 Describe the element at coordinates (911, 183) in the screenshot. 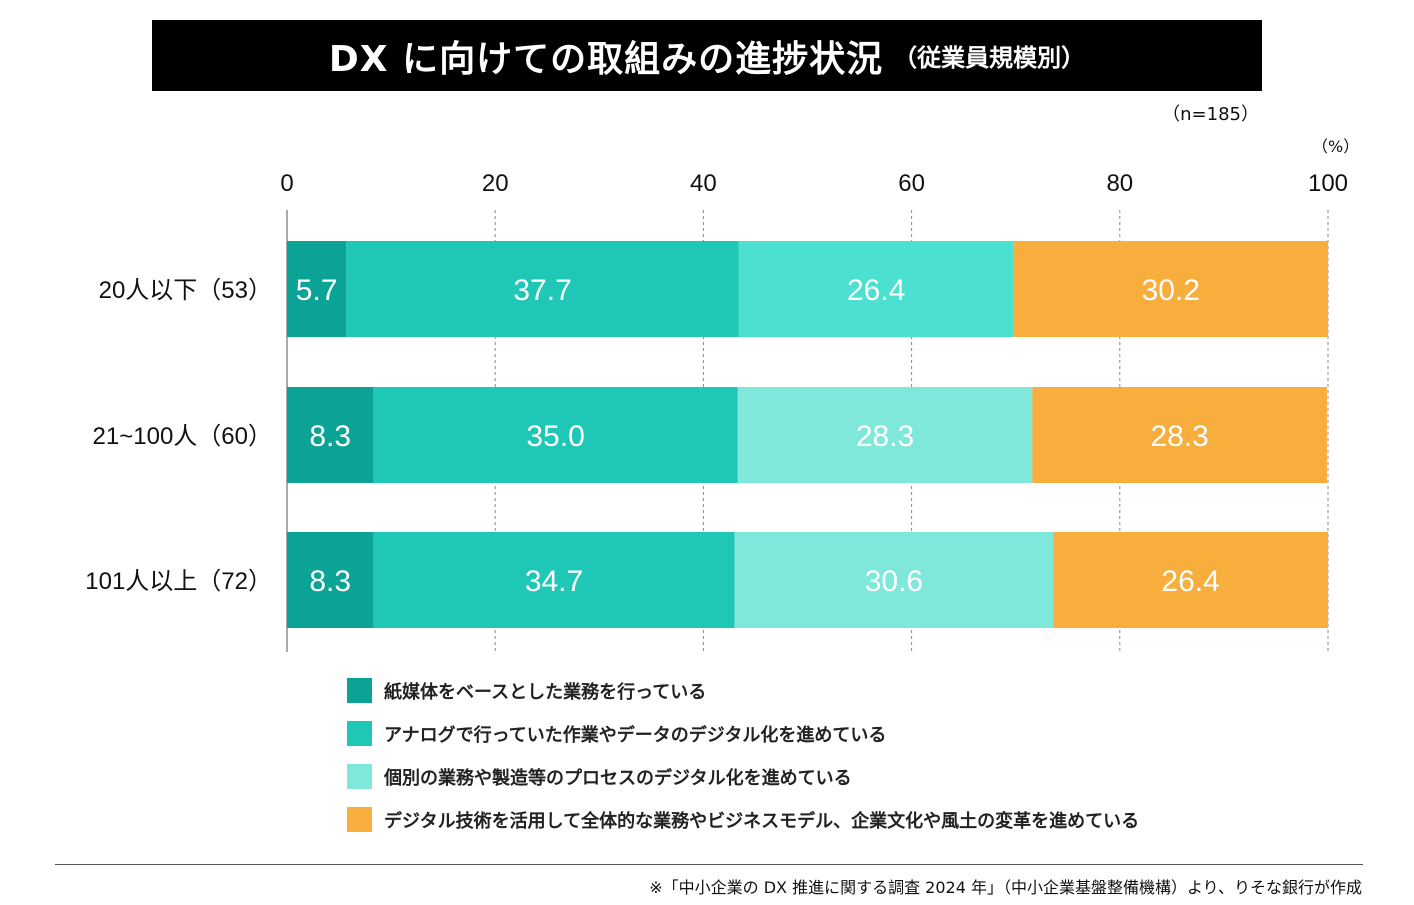

I see `x-tick-label: 60` at that location.